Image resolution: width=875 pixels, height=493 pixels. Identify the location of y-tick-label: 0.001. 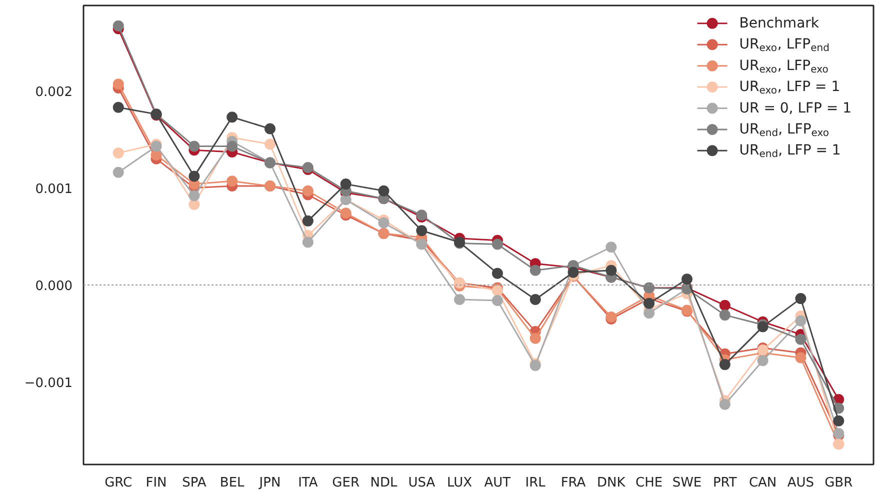
(53, 189).